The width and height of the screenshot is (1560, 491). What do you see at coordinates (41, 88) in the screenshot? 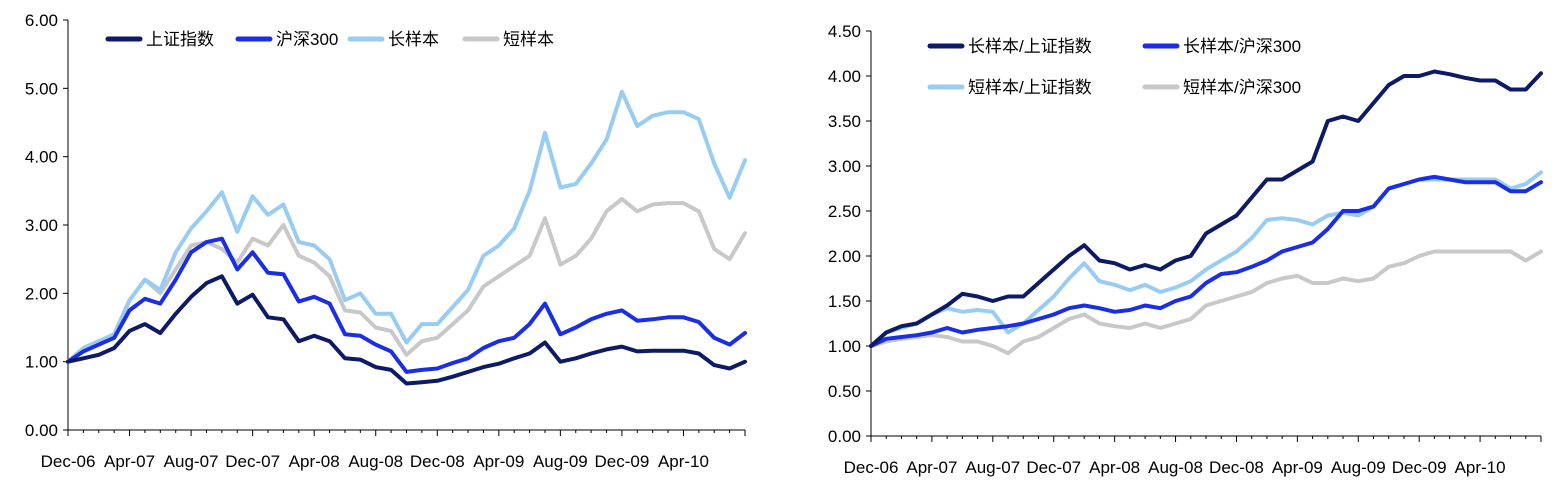
I see `y-tick-label: 5.00` at bounding box center [41, 88].